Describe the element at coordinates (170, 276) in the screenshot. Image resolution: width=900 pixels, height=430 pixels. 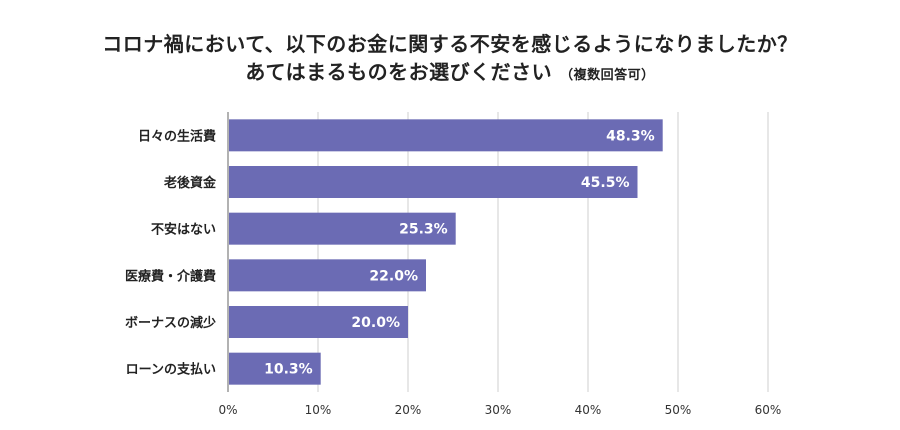
I see `category-label: 医療費・介護費` at that location.